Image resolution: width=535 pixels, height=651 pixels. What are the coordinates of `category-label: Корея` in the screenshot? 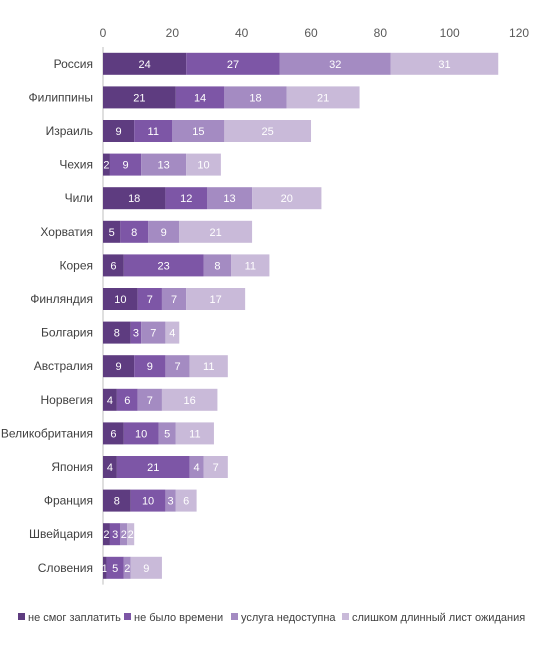 It's located at (76, 265).